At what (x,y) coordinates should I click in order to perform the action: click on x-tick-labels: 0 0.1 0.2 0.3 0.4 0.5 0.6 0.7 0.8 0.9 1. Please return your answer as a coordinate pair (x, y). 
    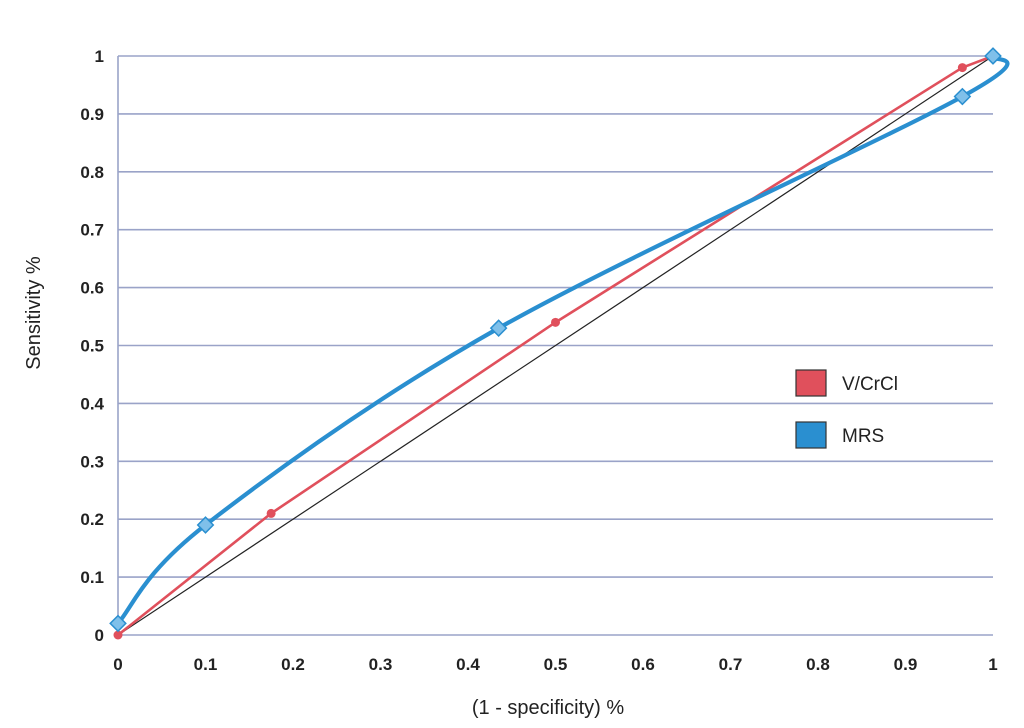
    Looking at the image, I should click on (555, 664).